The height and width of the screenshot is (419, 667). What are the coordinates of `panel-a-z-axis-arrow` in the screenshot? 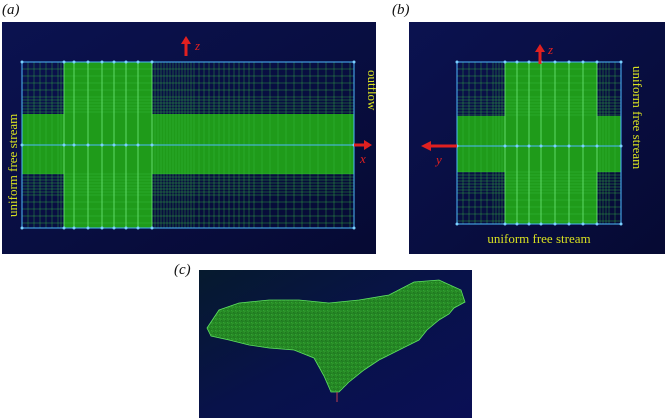 It's located at (186, 46).